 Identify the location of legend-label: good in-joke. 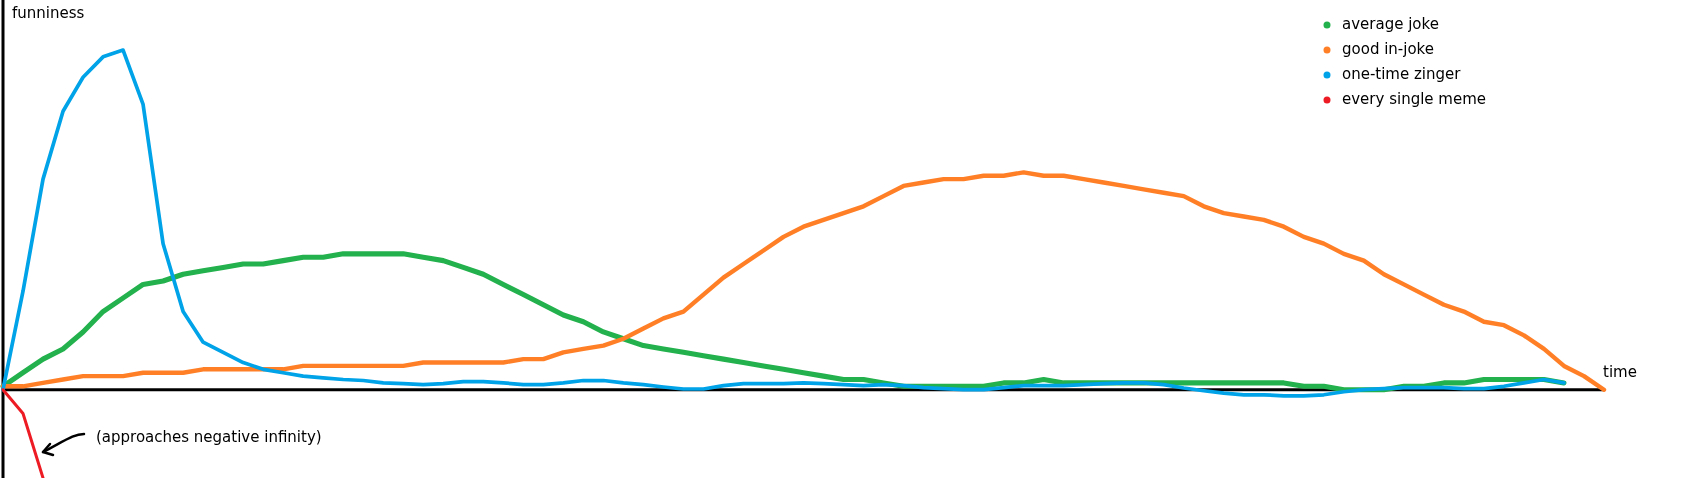
(1388, 49).